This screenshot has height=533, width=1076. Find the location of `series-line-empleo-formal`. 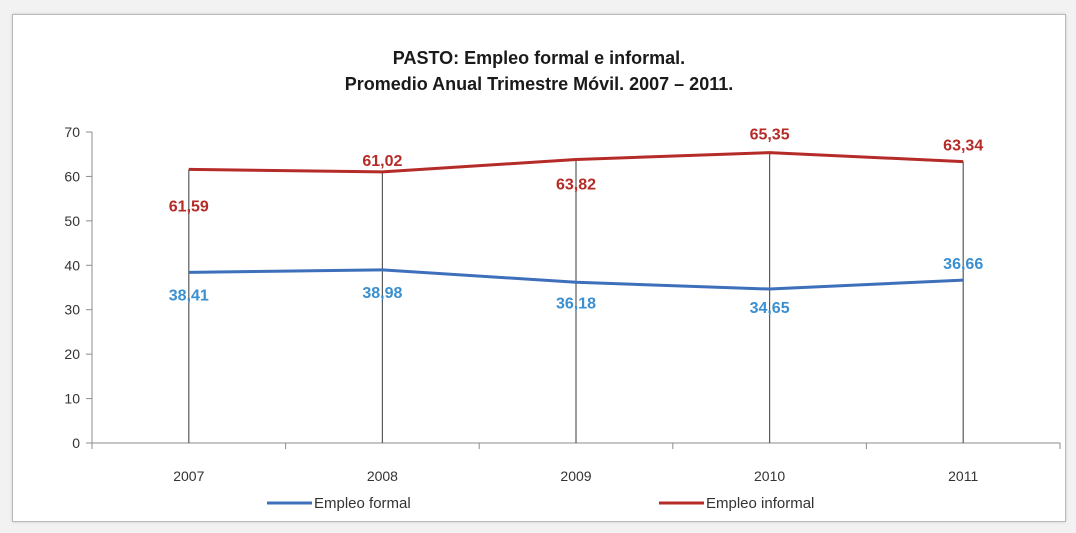

series-line-empleo-formal is located at coordinates (576, 279).